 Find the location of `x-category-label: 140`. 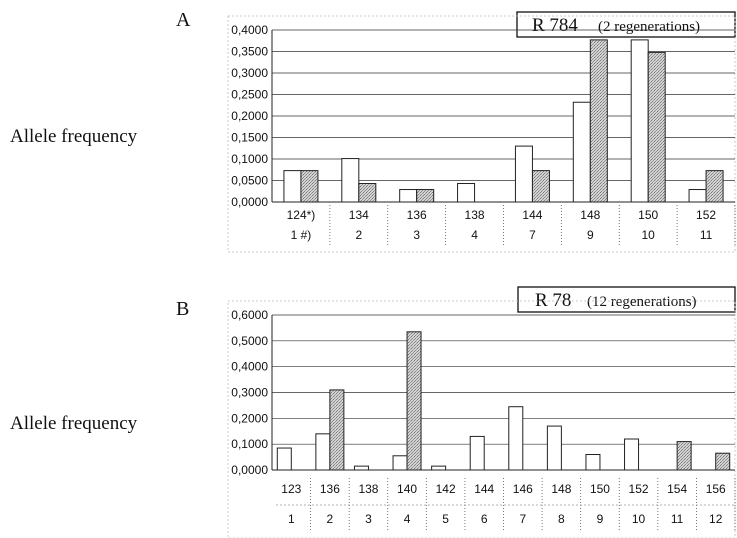

x-category-label: 140 is located at coordinates (407, 489).